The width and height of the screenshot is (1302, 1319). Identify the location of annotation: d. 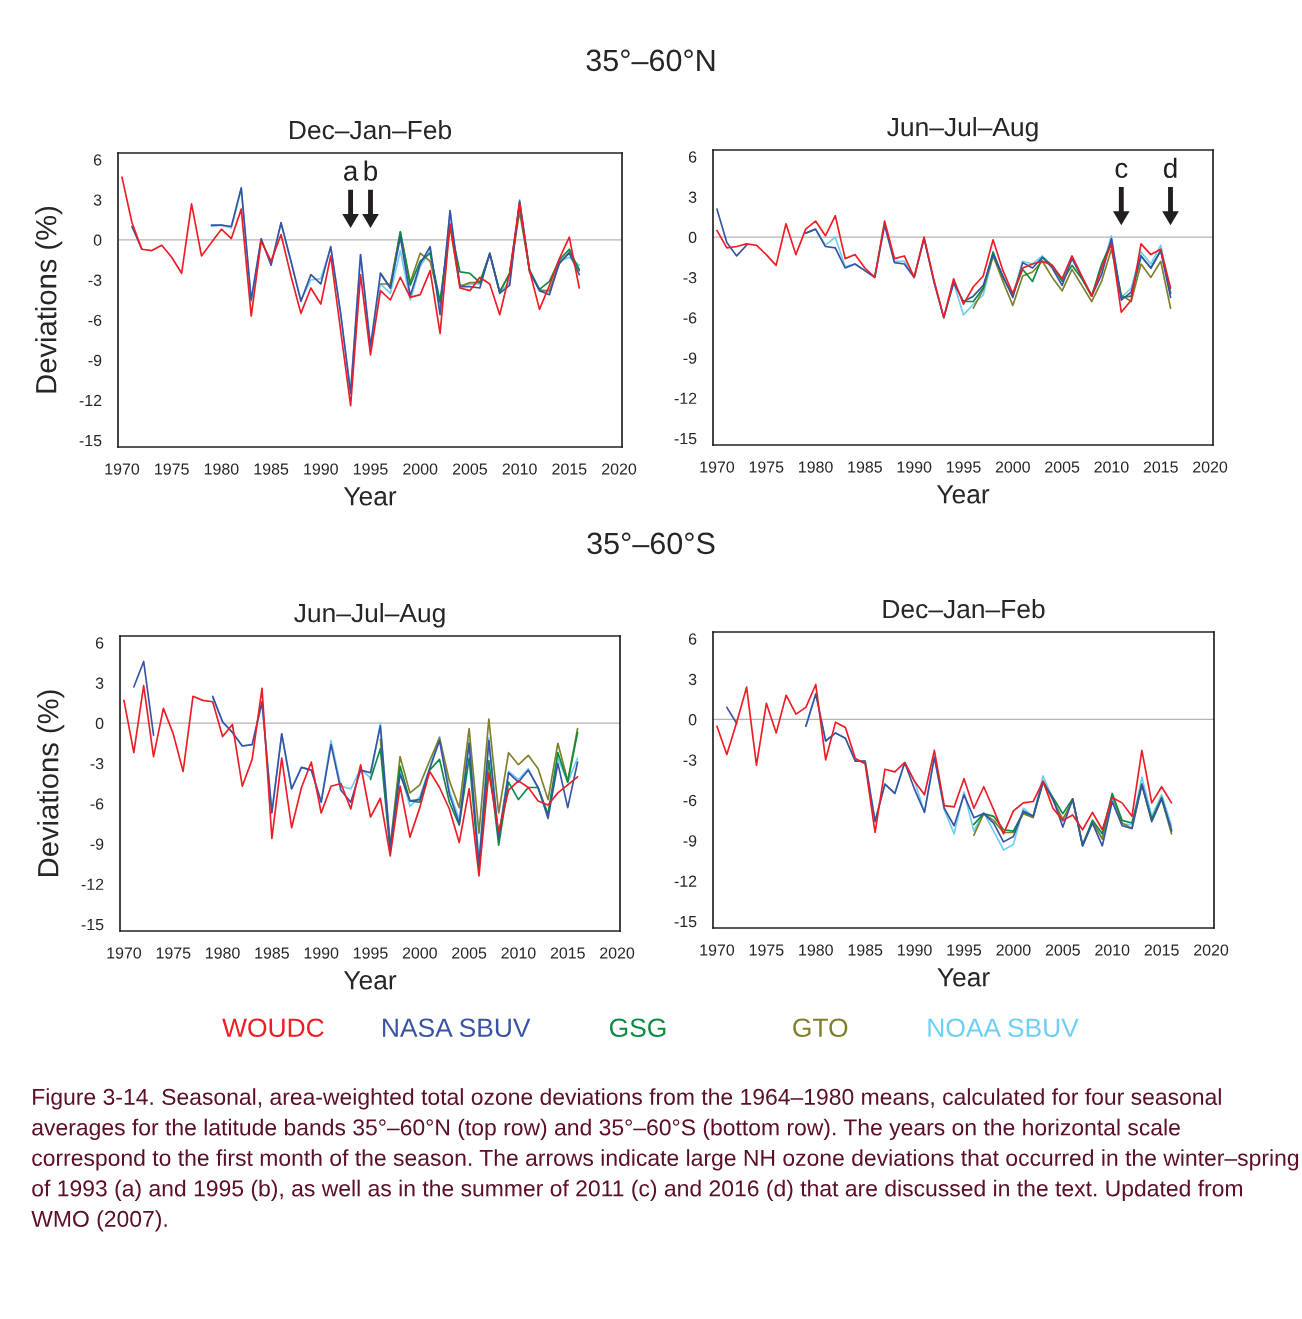
(1170, 168).